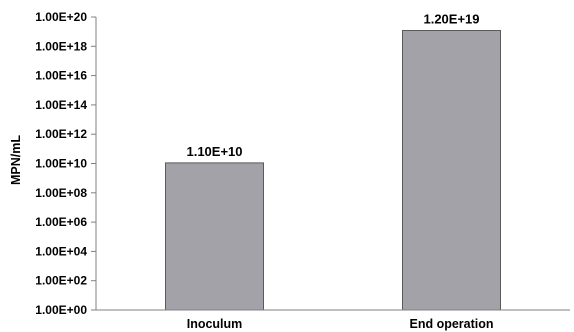 This screenshot has height=332, width=574. What do you see at coordinates (61, 105) in the screenshot?
I see `y-tick-label: 1.00E+14` at bounding box center [61, 105].